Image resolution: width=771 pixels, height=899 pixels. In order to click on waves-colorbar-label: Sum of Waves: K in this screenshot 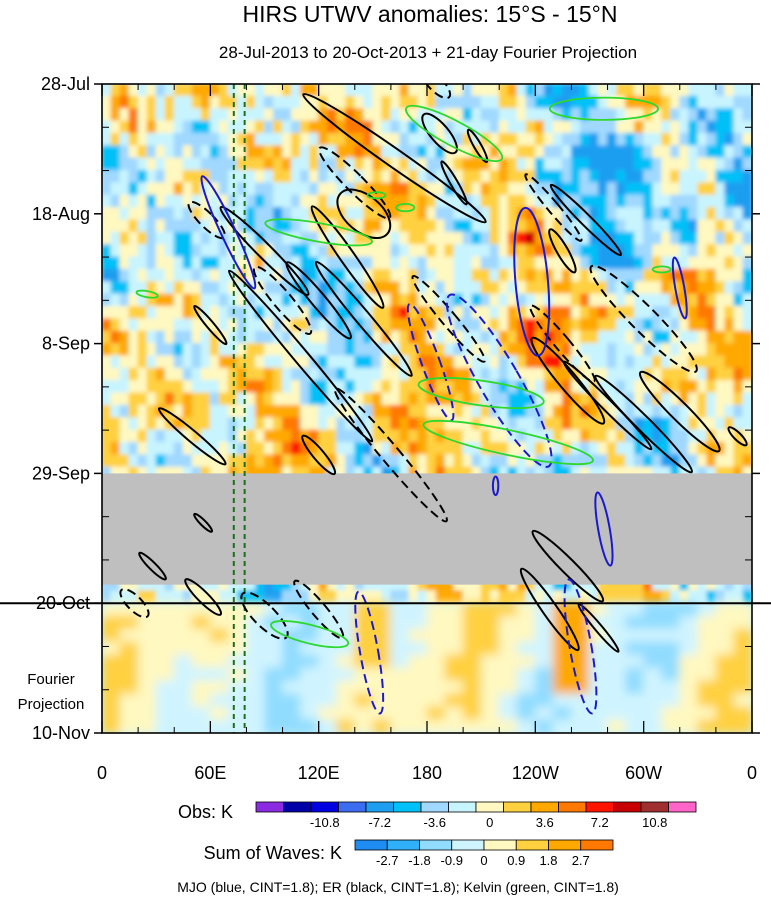, I will do `click(273, 853)`.